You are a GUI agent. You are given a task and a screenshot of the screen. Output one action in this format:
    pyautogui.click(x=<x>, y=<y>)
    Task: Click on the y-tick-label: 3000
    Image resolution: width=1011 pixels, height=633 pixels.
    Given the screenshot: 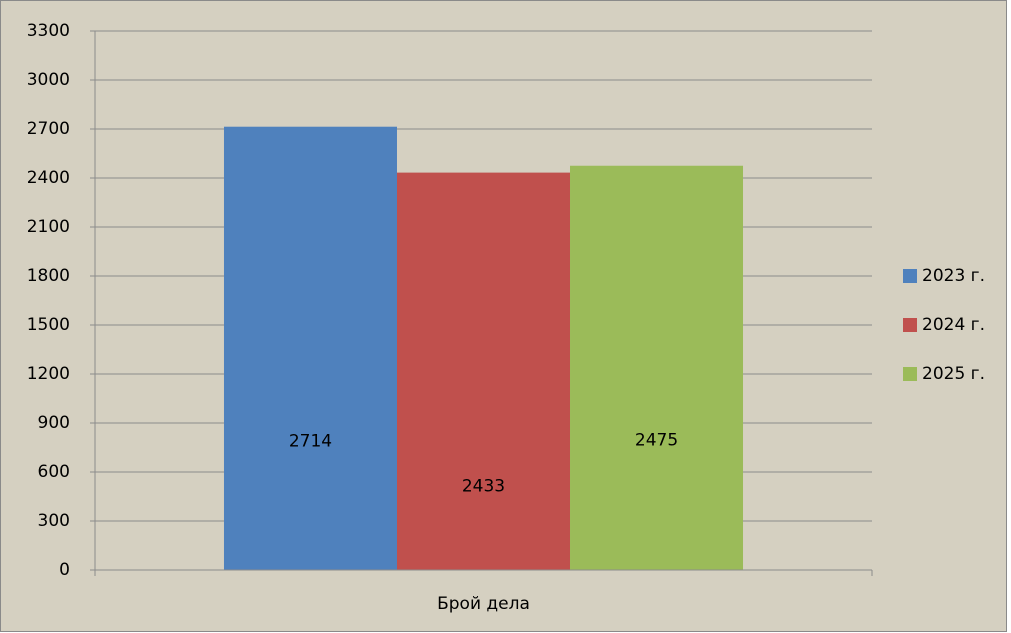 What is the action you would take?
    pyautogui.click(x=48, y=80)
    